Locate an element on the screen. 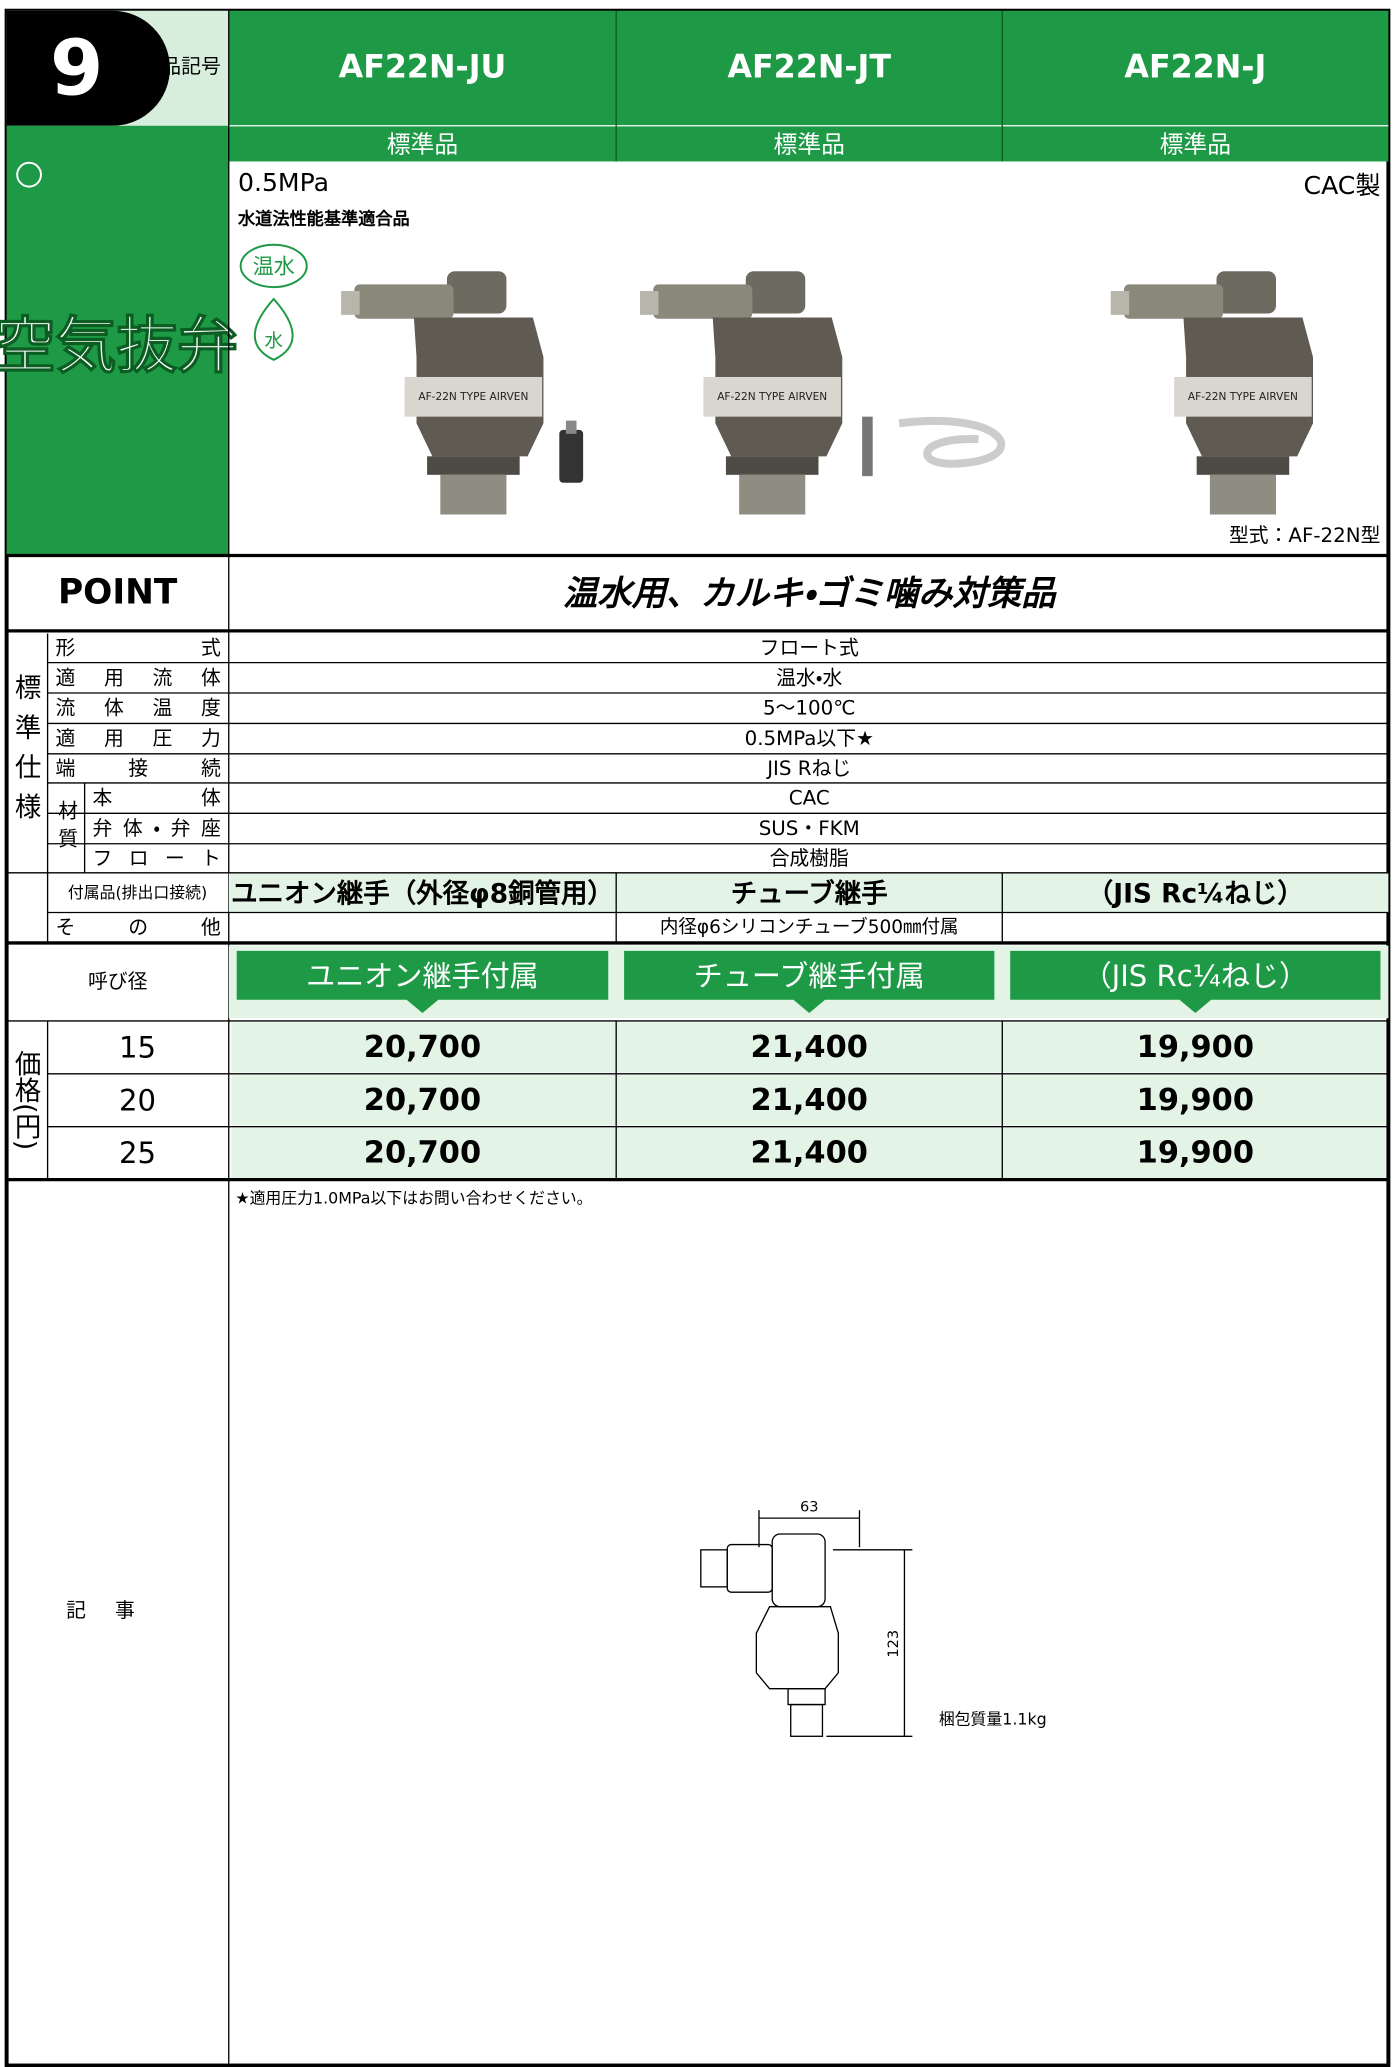  model-code: AF22N-JT is located at coordinates (809, 68).